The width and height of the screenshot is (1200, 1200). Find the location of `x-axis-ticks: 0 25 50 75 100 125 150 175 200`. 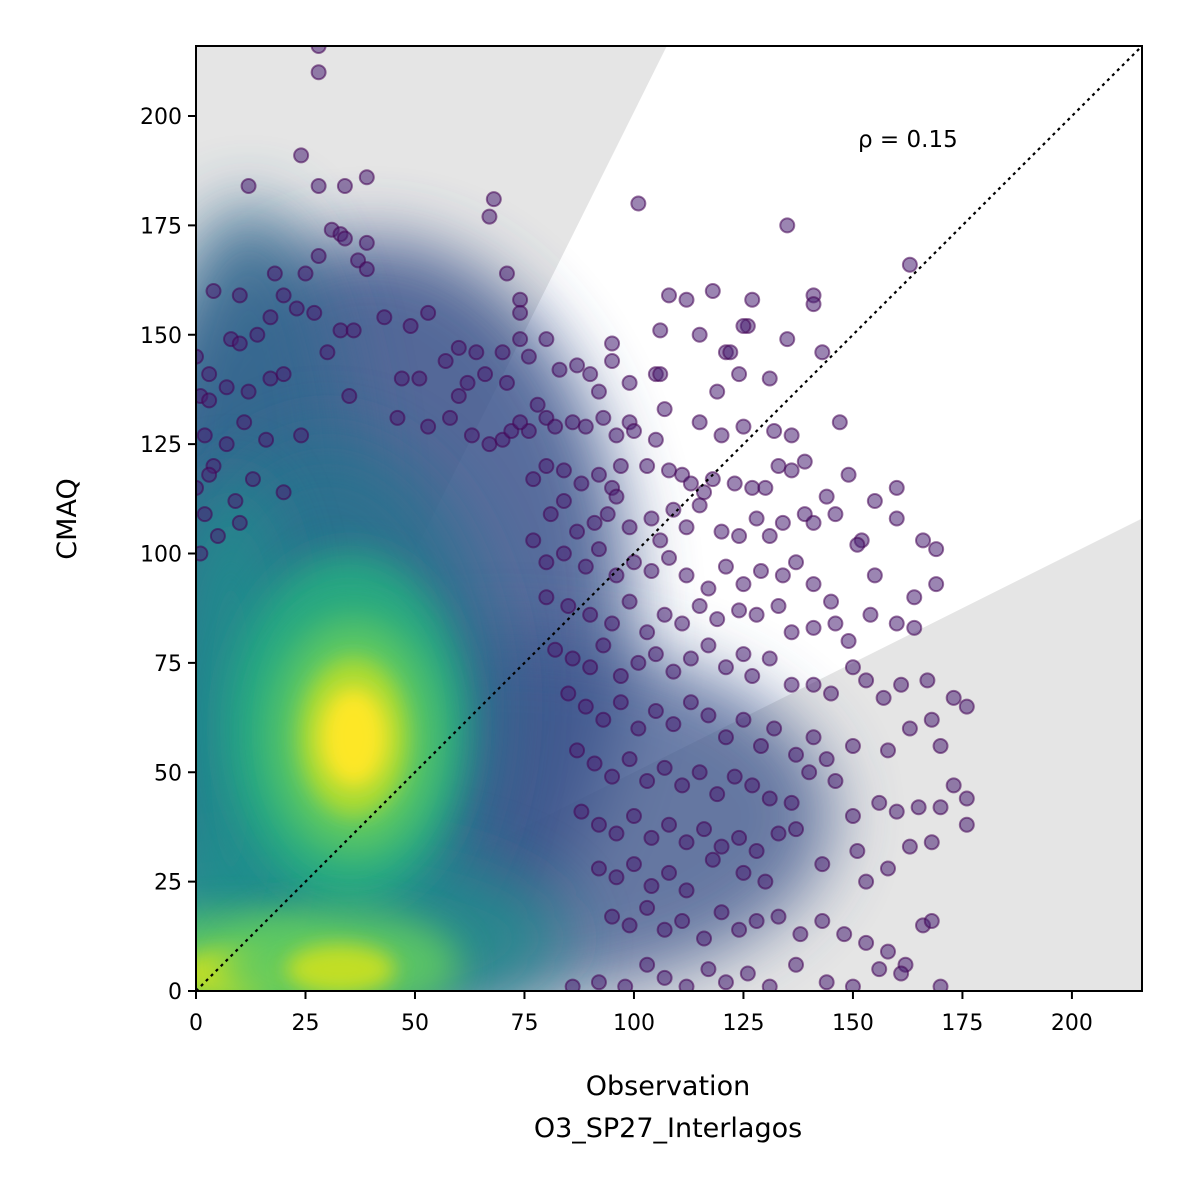

x-axis-ticks: 0 25 50 75 100 125 150 175 200 is located at coordinates (641, 1013).